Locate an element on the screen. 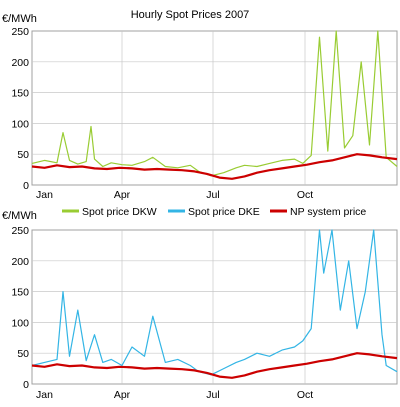 This screenshot has height=407, width=400. chart-title: Hourly Spot Prices 2007 is located at coordinates (190, 15).